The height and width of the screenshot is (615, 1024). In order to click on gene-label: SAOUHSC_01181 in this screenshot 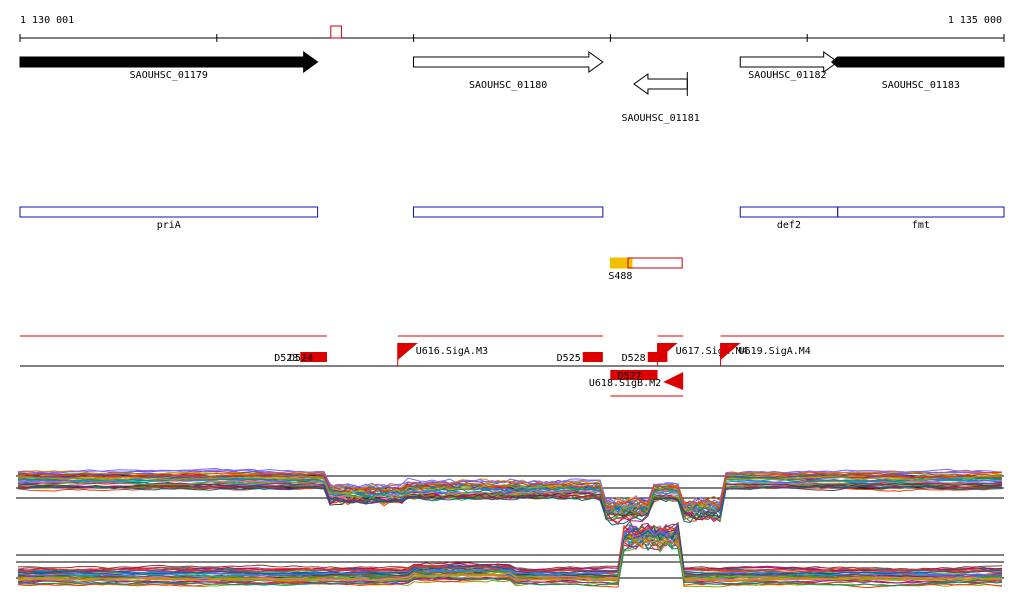, I will do `click(660, 118)`.